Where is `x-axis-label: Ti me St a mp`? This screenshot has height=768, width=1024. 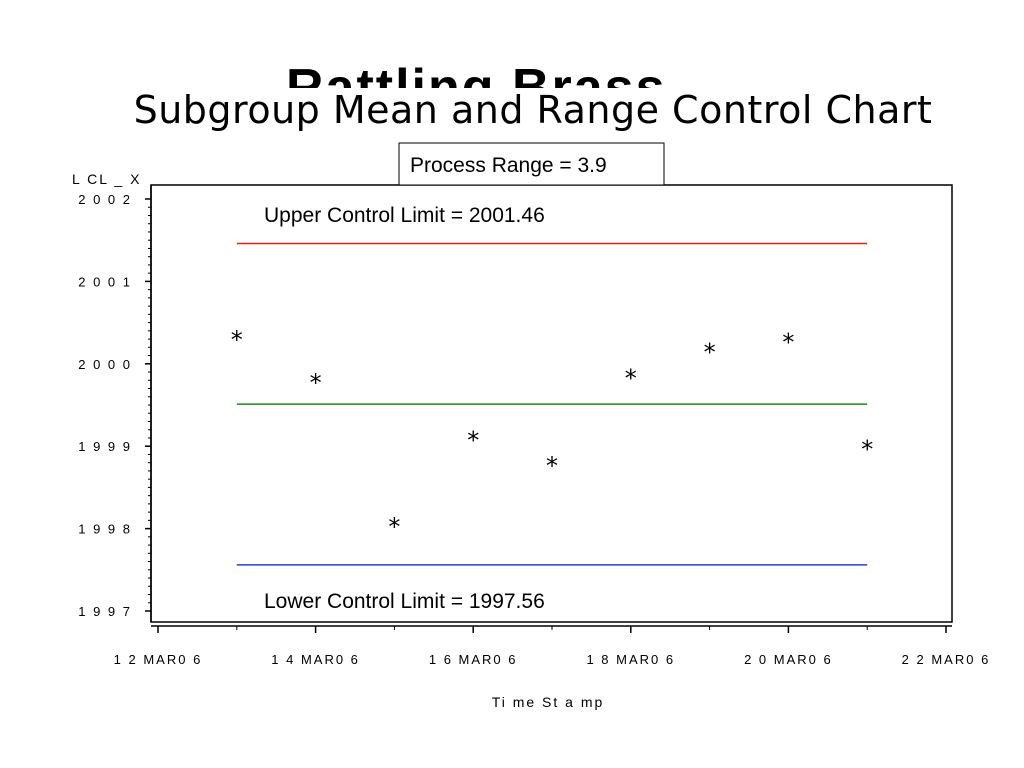 x-axis-label: Ti me St a mp is located at coordinates (548, 702).